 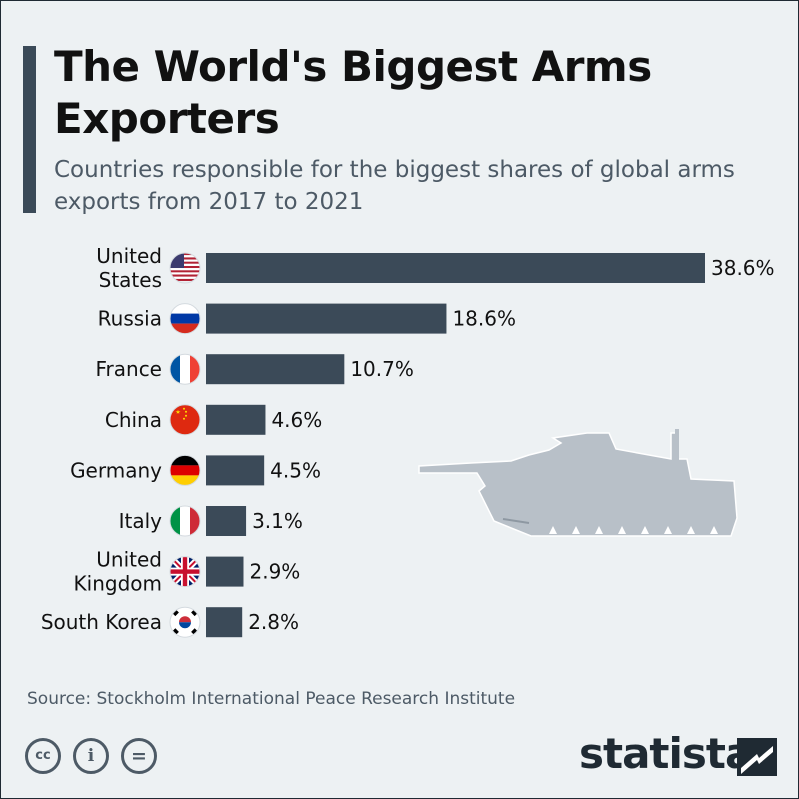 What do you see at coordinates (277, 521) in the screenshot?
I see `value-label: 3.1%` at bounding box center [277, 521].